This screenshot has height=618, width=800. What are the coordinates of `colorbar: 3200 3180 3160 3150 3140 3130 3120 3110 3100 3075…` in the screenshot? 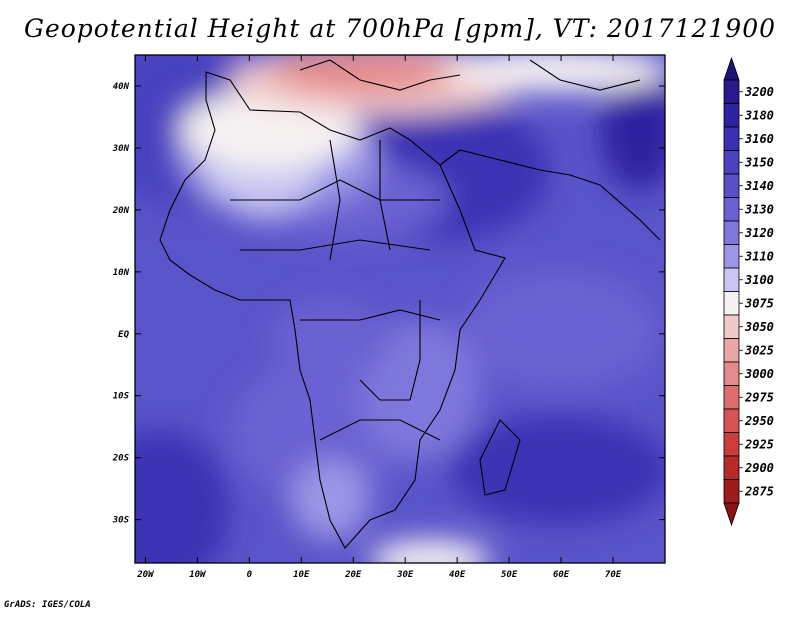 It's located at (748, 291).